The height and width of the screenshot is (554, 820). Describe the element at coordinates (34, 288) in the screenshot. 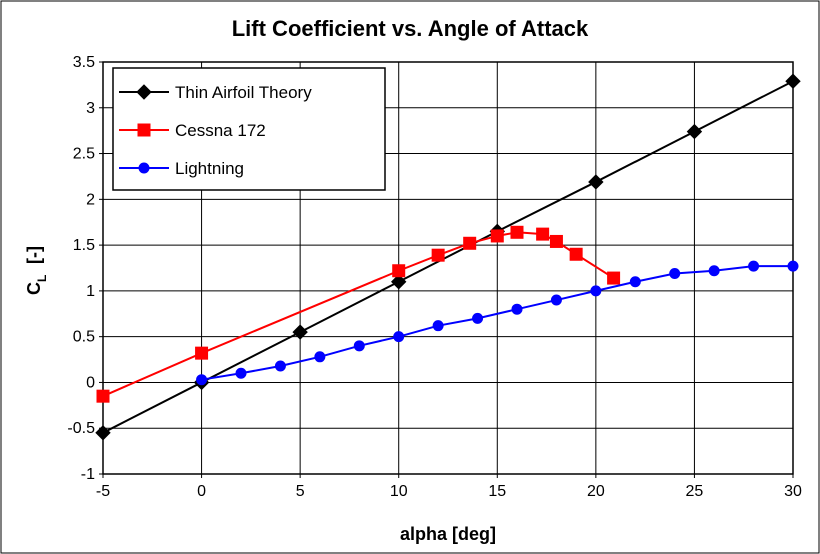

I see `y-label-main: C` at that location.